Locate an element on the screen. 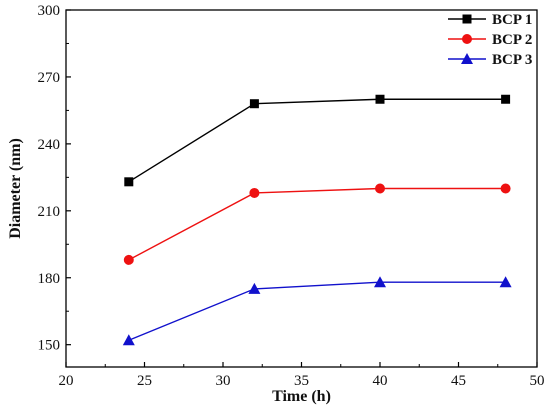 This screenshot has width=550, height=409. x-tick-label: 45 is located at coordinates (458, 381).